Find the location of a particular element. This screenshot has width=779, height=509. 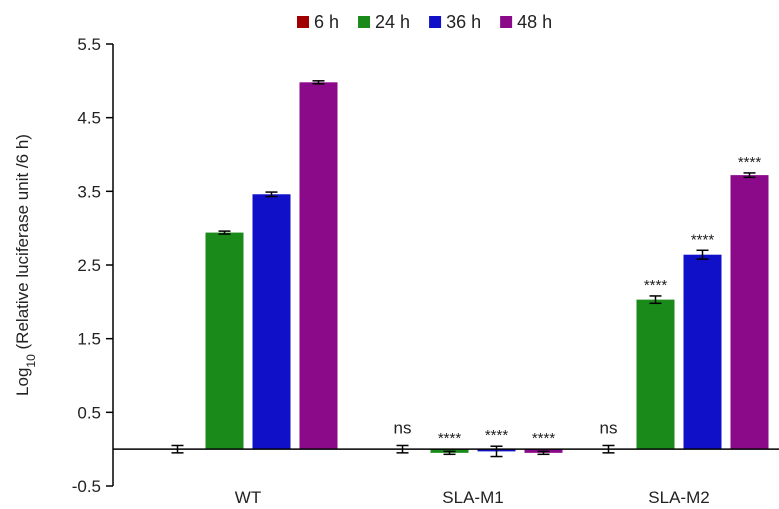

category-label: WT is located at coordinates (248, 497).